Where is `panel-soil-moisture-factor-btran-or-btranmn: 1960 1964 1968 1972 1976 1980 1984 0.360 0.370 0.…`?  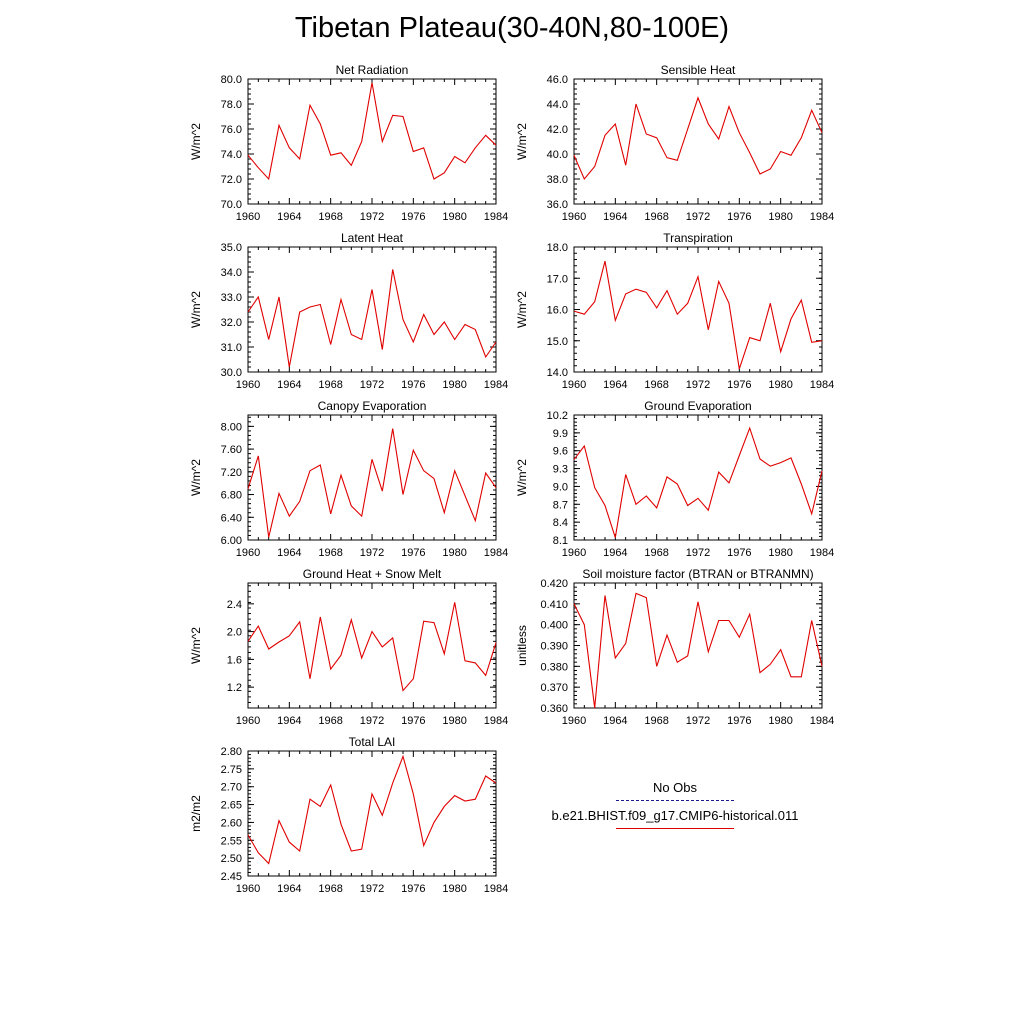 panel-soil-moisture-factor-btran-or-btranmn: 1960 1964 1968 1972 1976 1980 1984 0.360 0.370 0.… is located at coordinates (674, 647).